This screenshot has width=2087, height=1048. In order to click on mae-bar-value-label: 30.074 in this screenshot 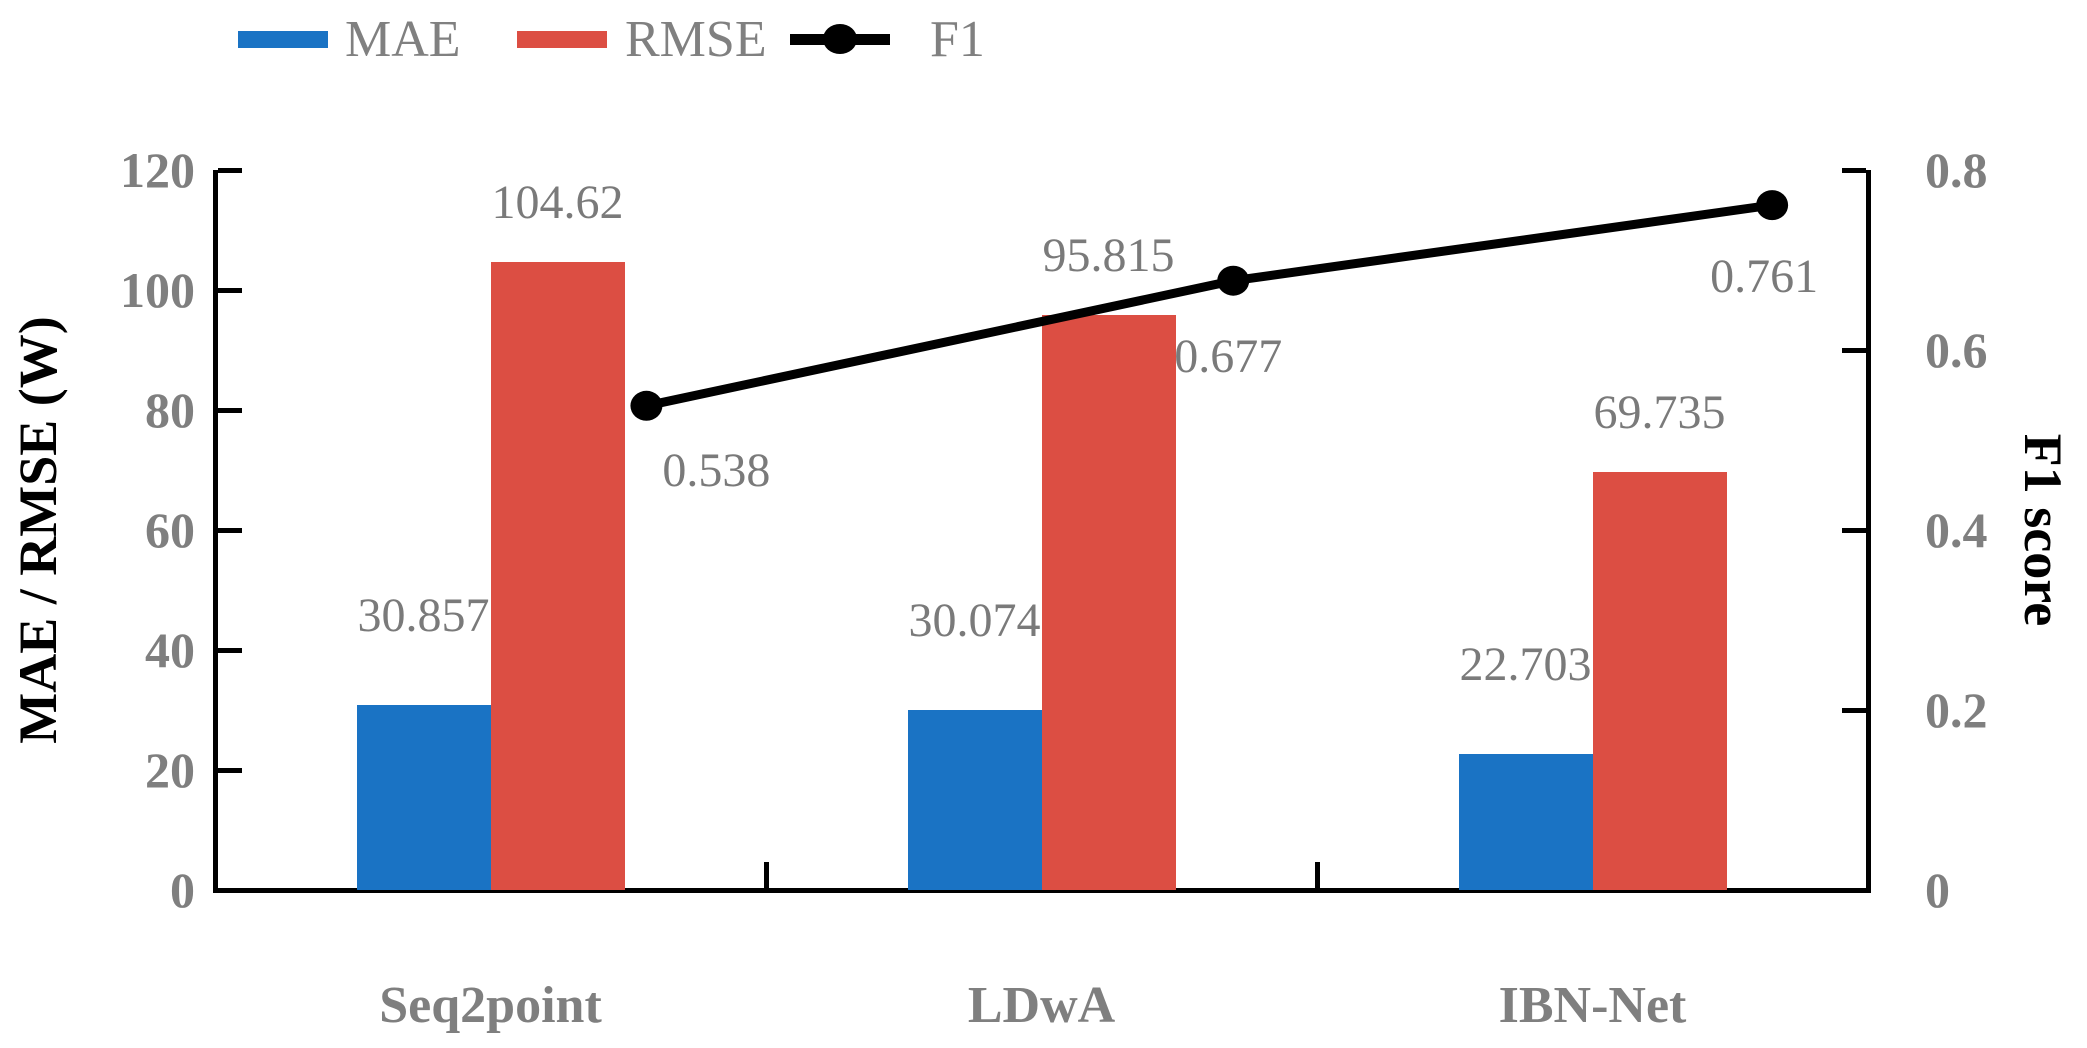, I will do `click(974, 620)`.